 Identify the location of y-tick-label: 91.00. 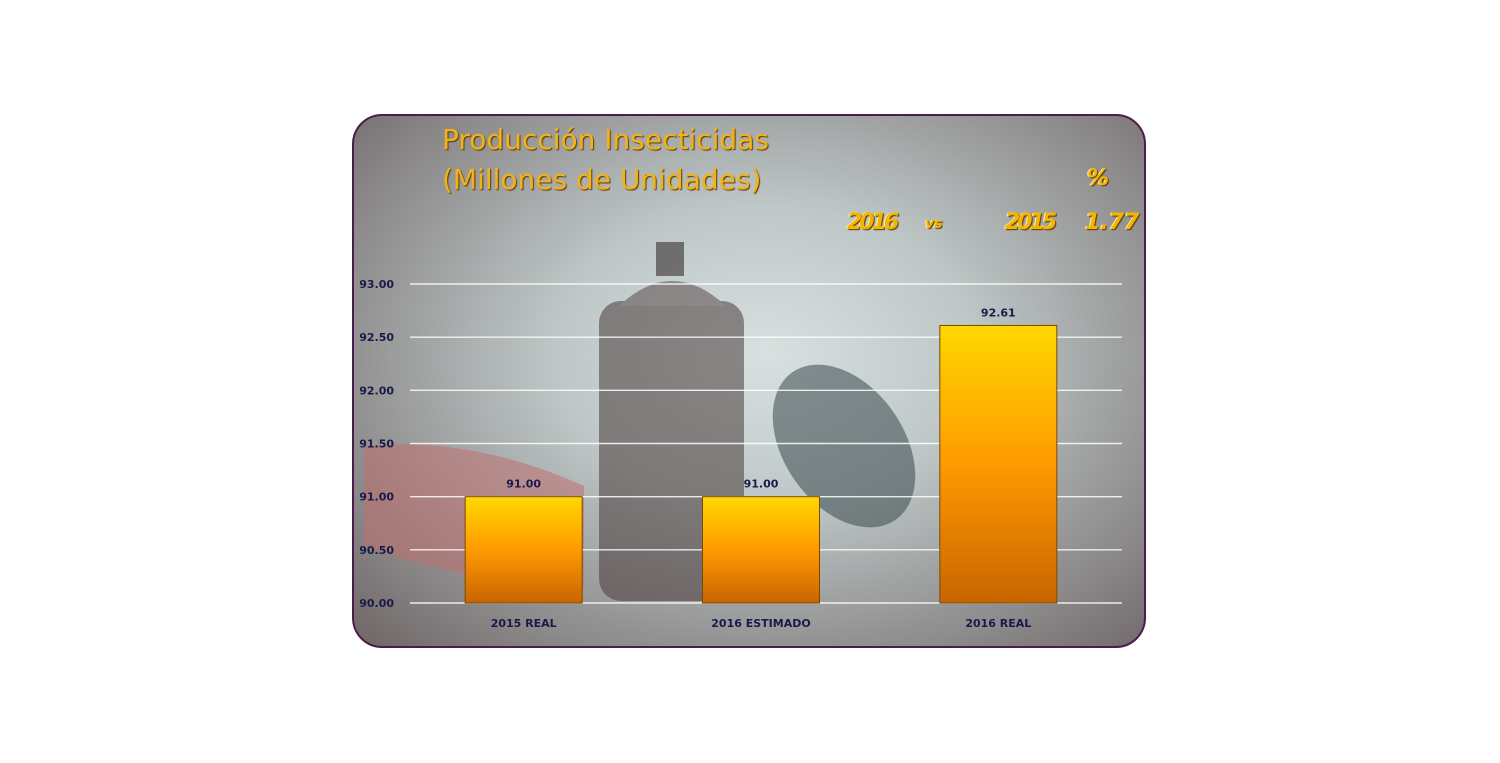
(376, 497).